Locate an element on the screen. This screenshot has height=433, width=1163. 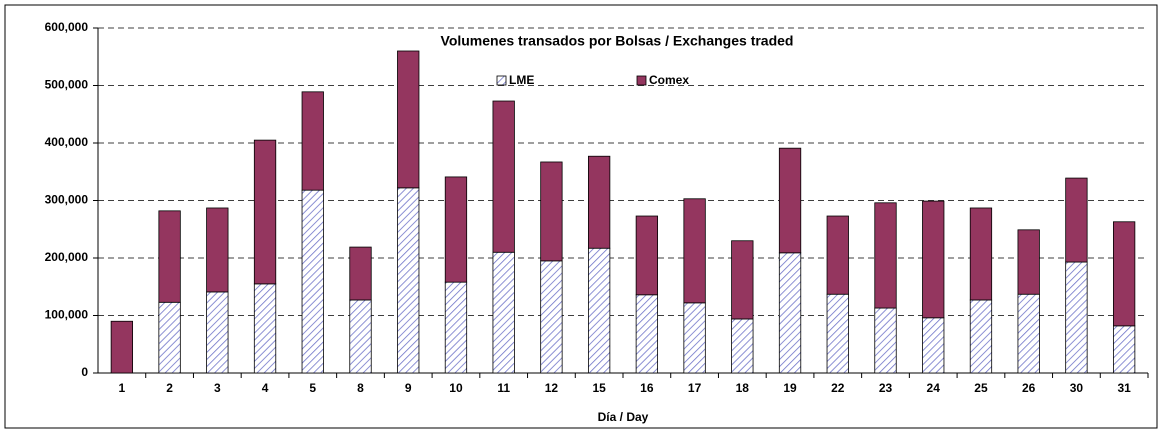
x-tick-label: 24 is located at coordinates (934, 388).